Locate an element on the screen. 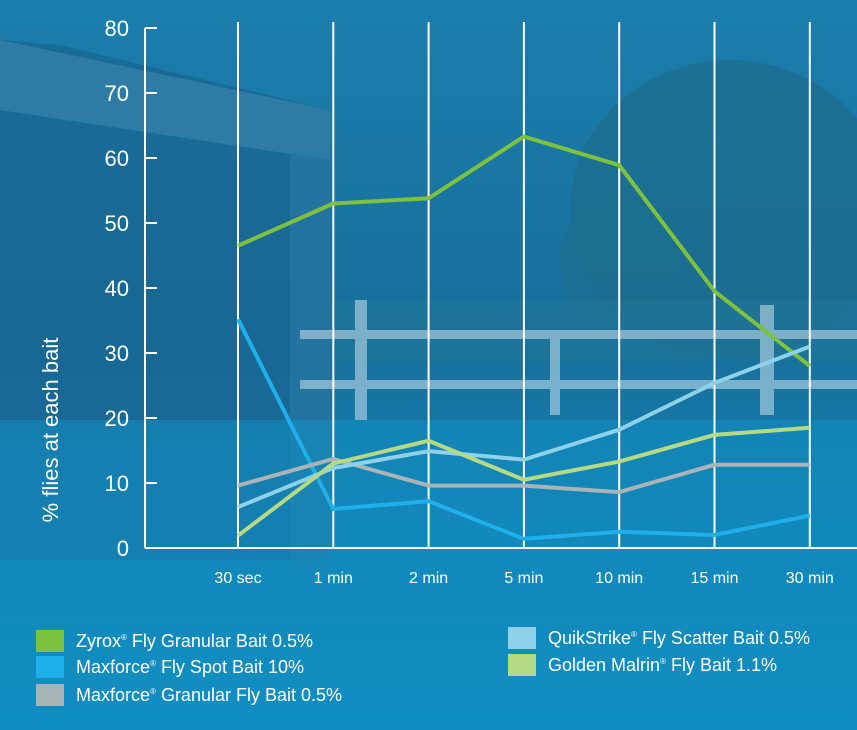 The image size is (857, 730). y-ticks: 0 10 20 30 40 50 60 70 80 is located at coordinates (131, 288).